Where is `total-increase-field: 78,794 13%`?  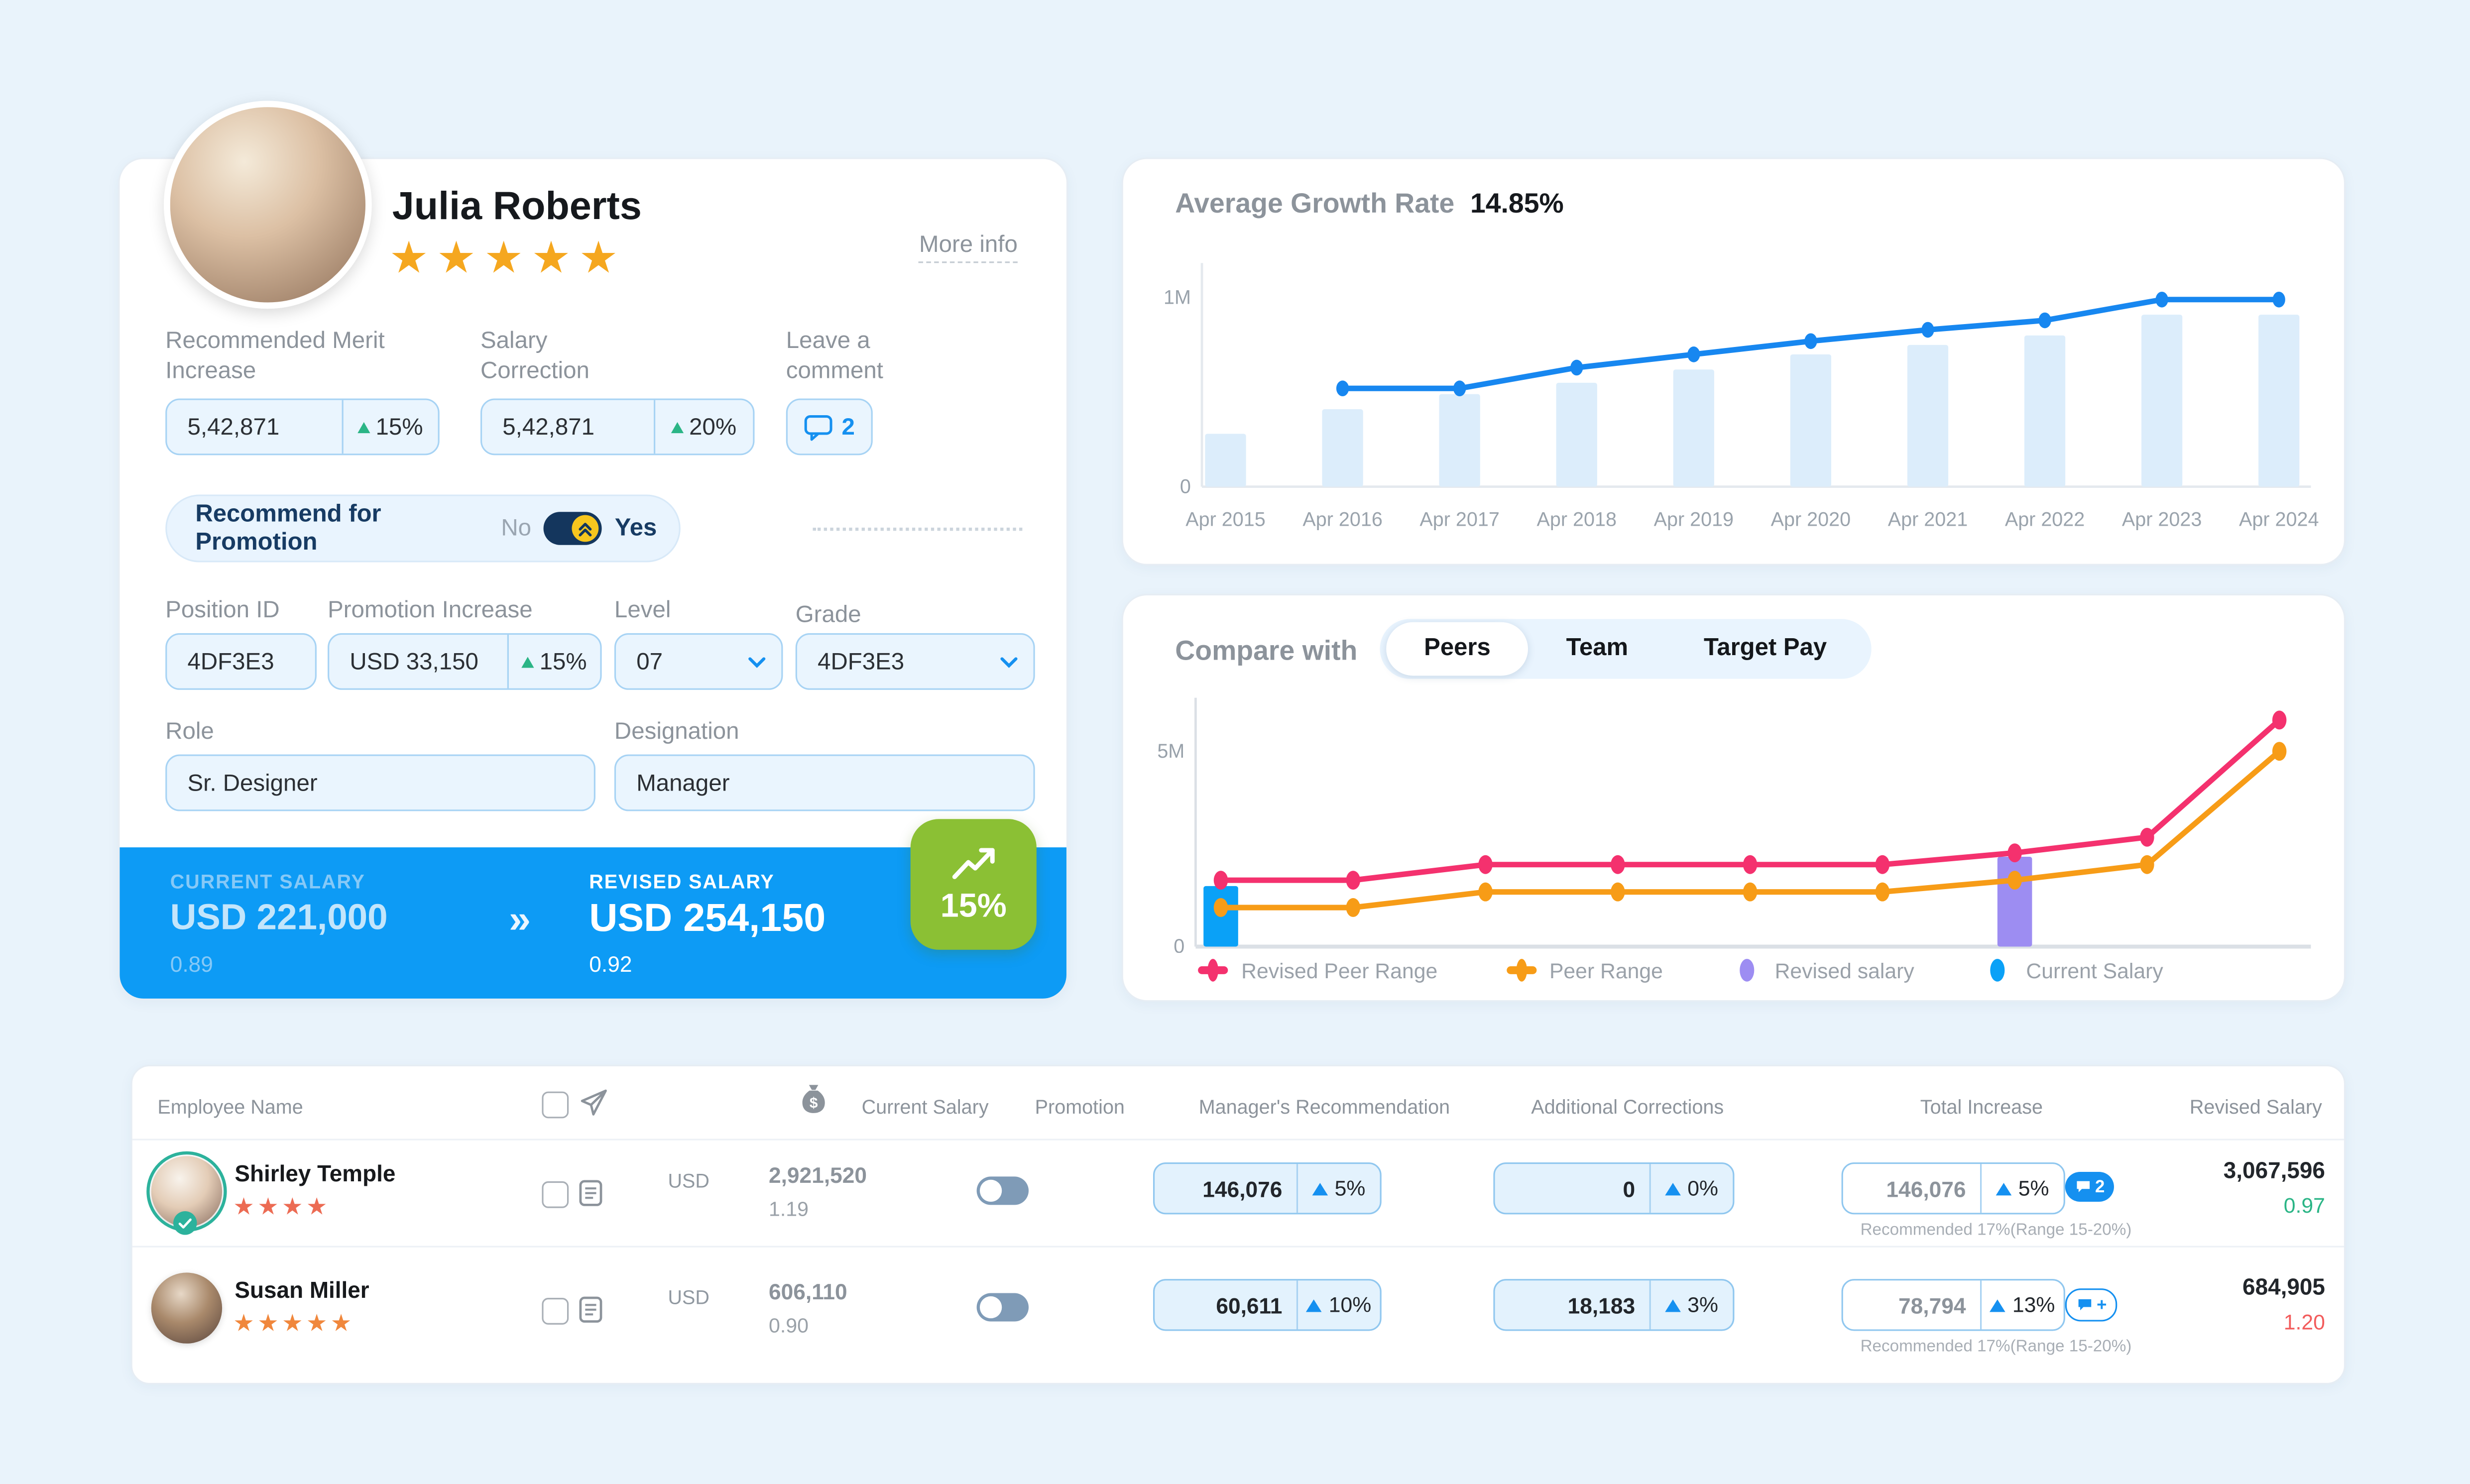 total-increase-field: 78,794 13% is located at coordinates (1953, 1305).